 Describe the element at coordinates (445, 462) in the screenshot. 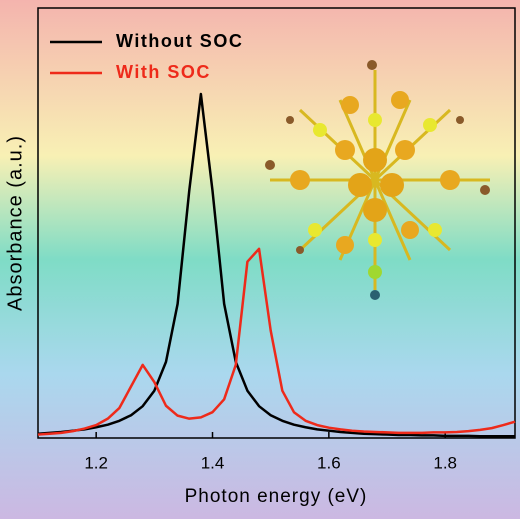

I see `x-tick-label: 1.8` at that location.